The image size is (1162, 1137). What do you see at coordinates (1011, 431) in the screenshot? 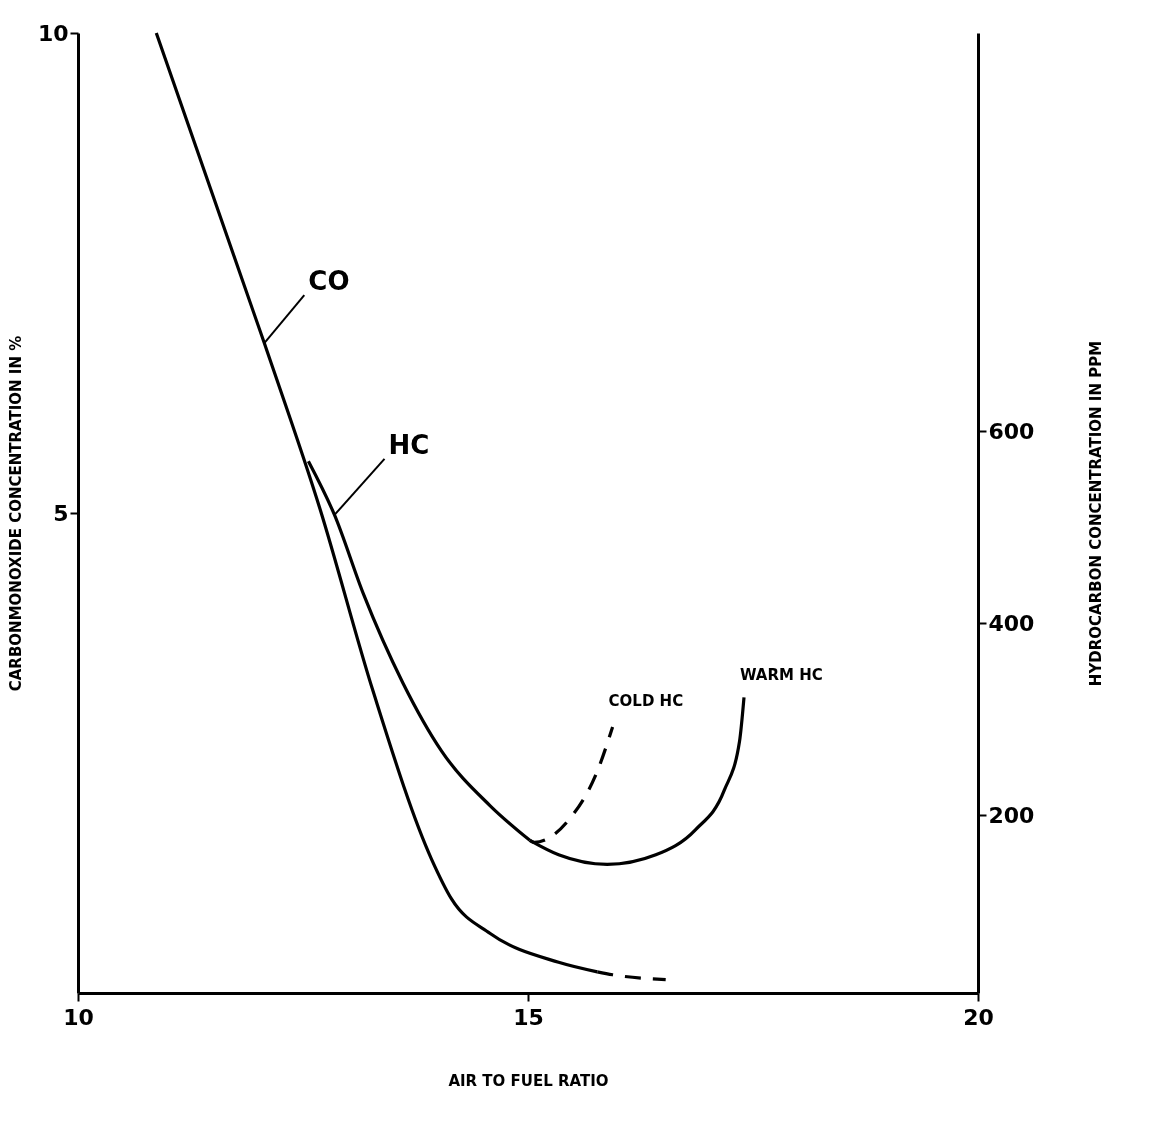
I see `y2-tick-label: 600` at bounding box center [1011, 431].